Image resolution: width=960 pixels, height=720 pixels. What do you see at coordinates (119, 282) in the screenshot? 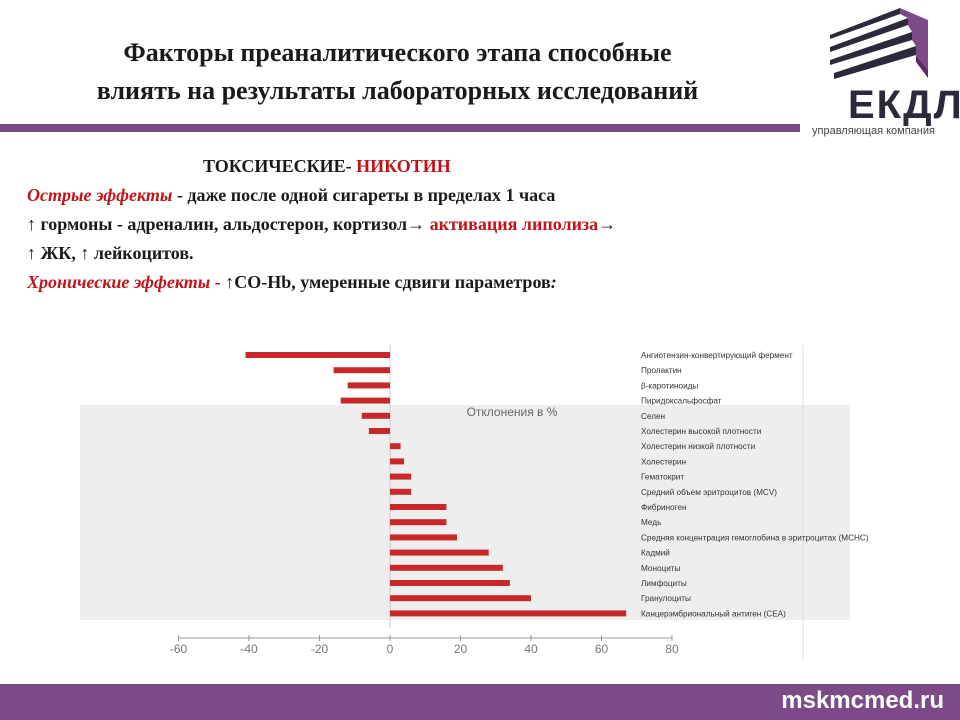
I see `chronic-label: Хронические эффекты` at bounding box center [119, 282].